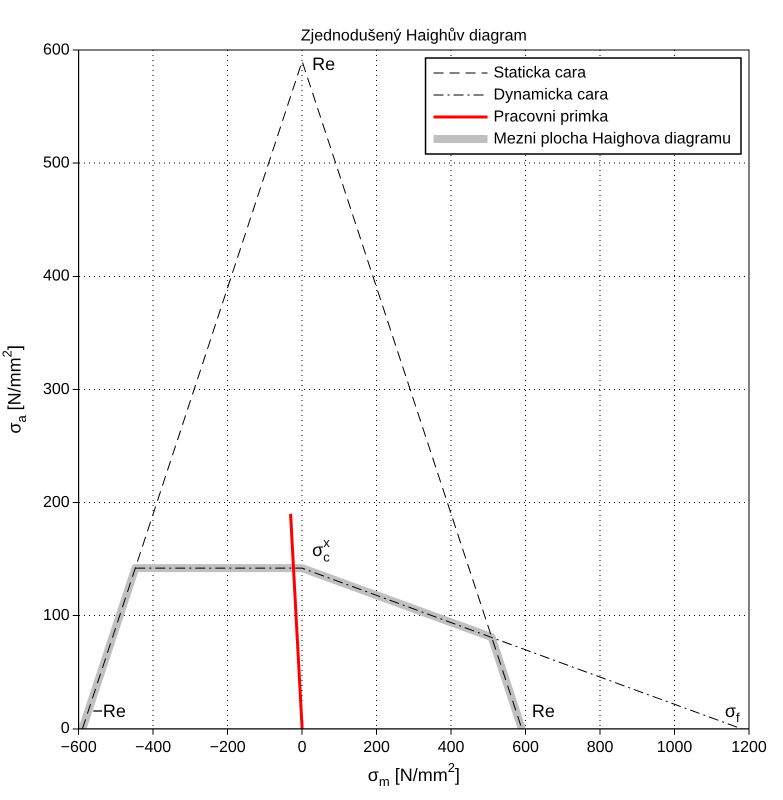  What do you see at coordinates (551, 117) in the screenshot?
I see `legend-label: Pracovni primka` at bounding box center [551, 117].